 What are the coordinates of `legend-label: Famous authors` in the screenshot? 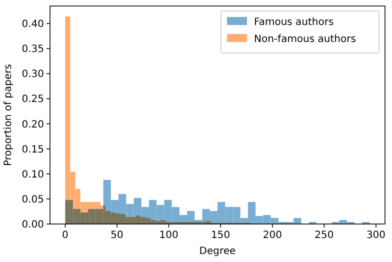 It's located at (294, 22).